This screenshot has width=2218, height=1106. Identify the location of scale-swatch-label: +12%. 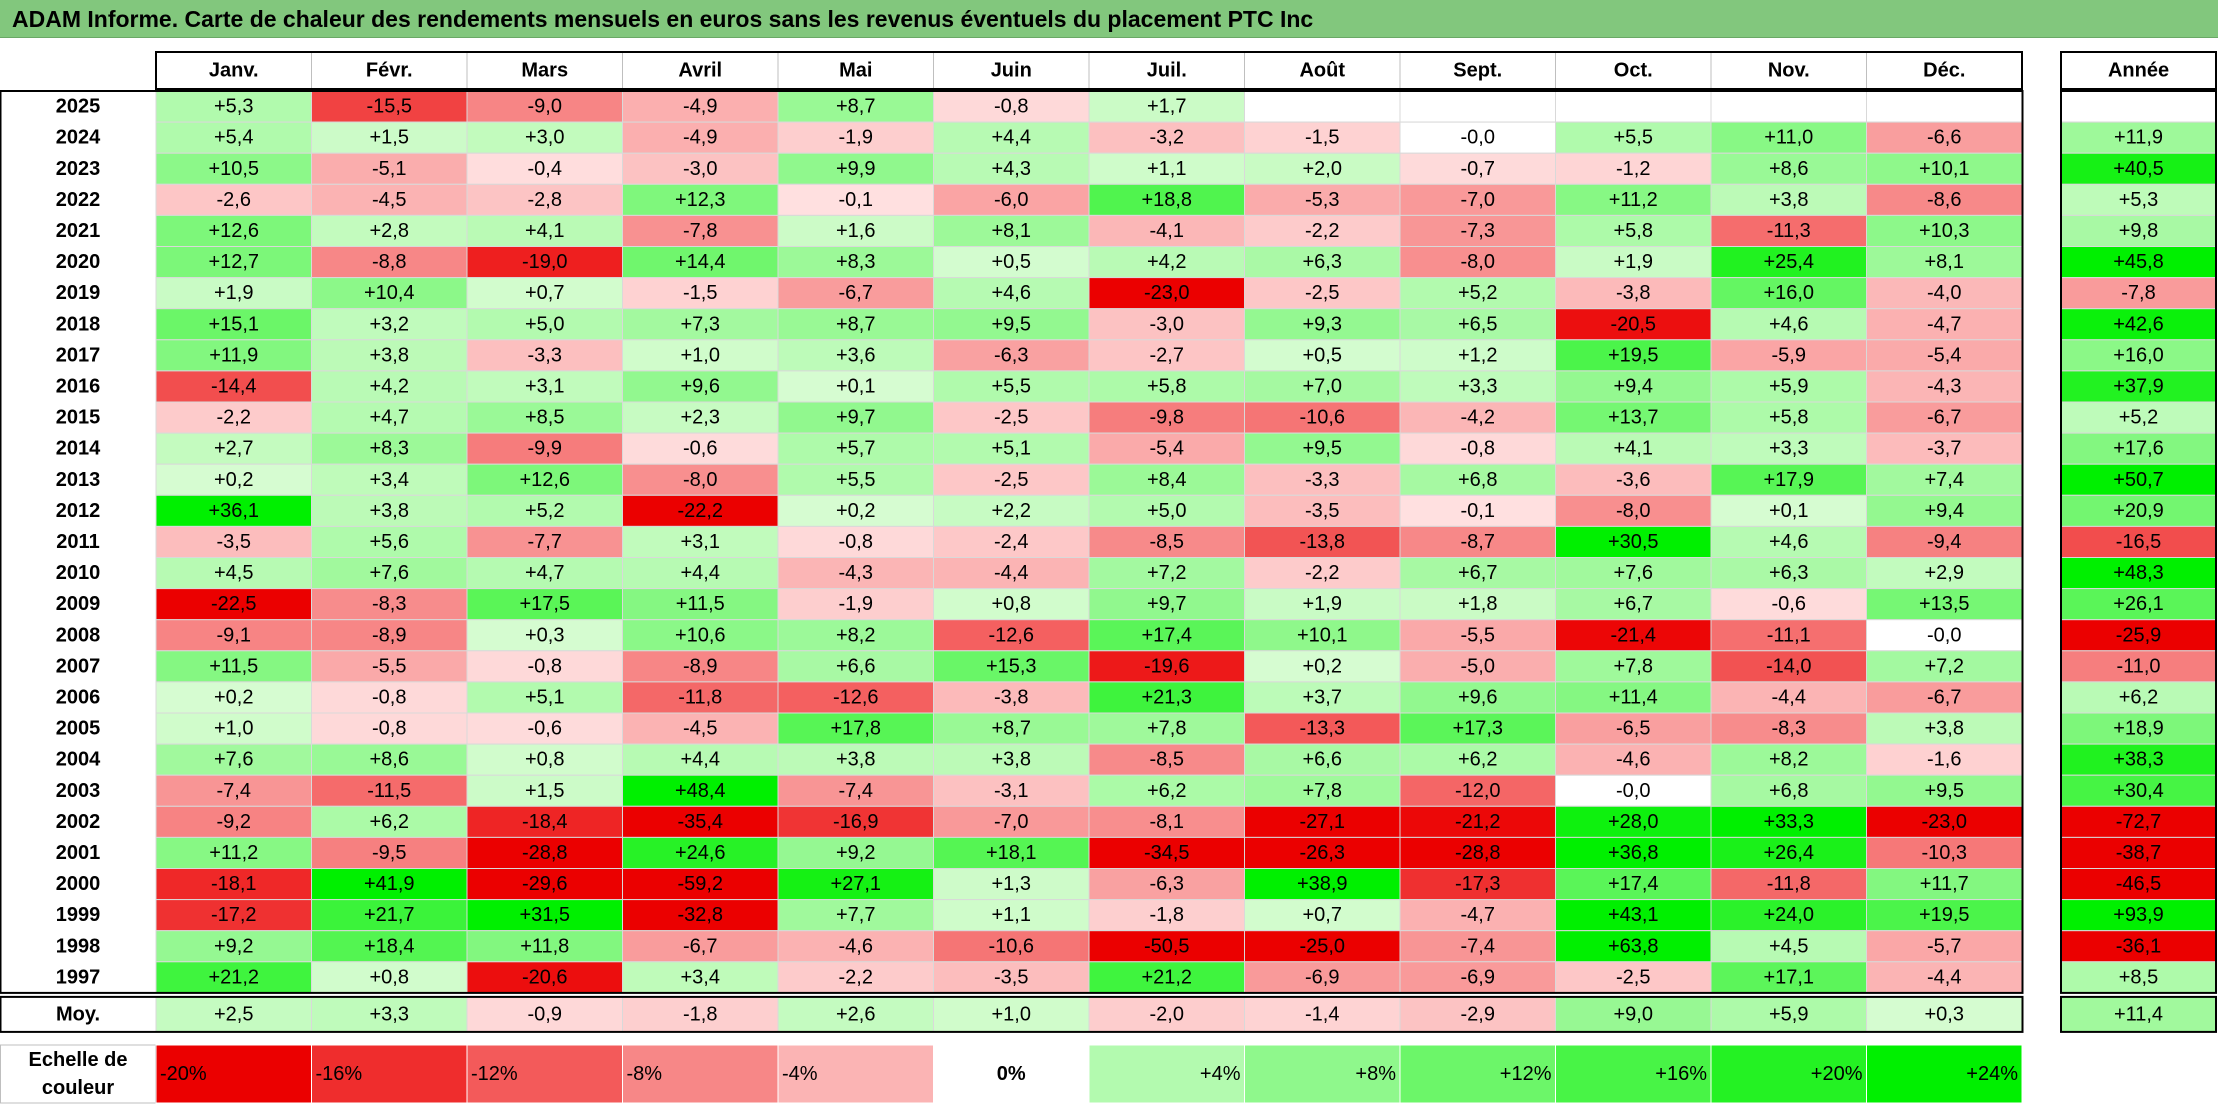
(1526, 1074).